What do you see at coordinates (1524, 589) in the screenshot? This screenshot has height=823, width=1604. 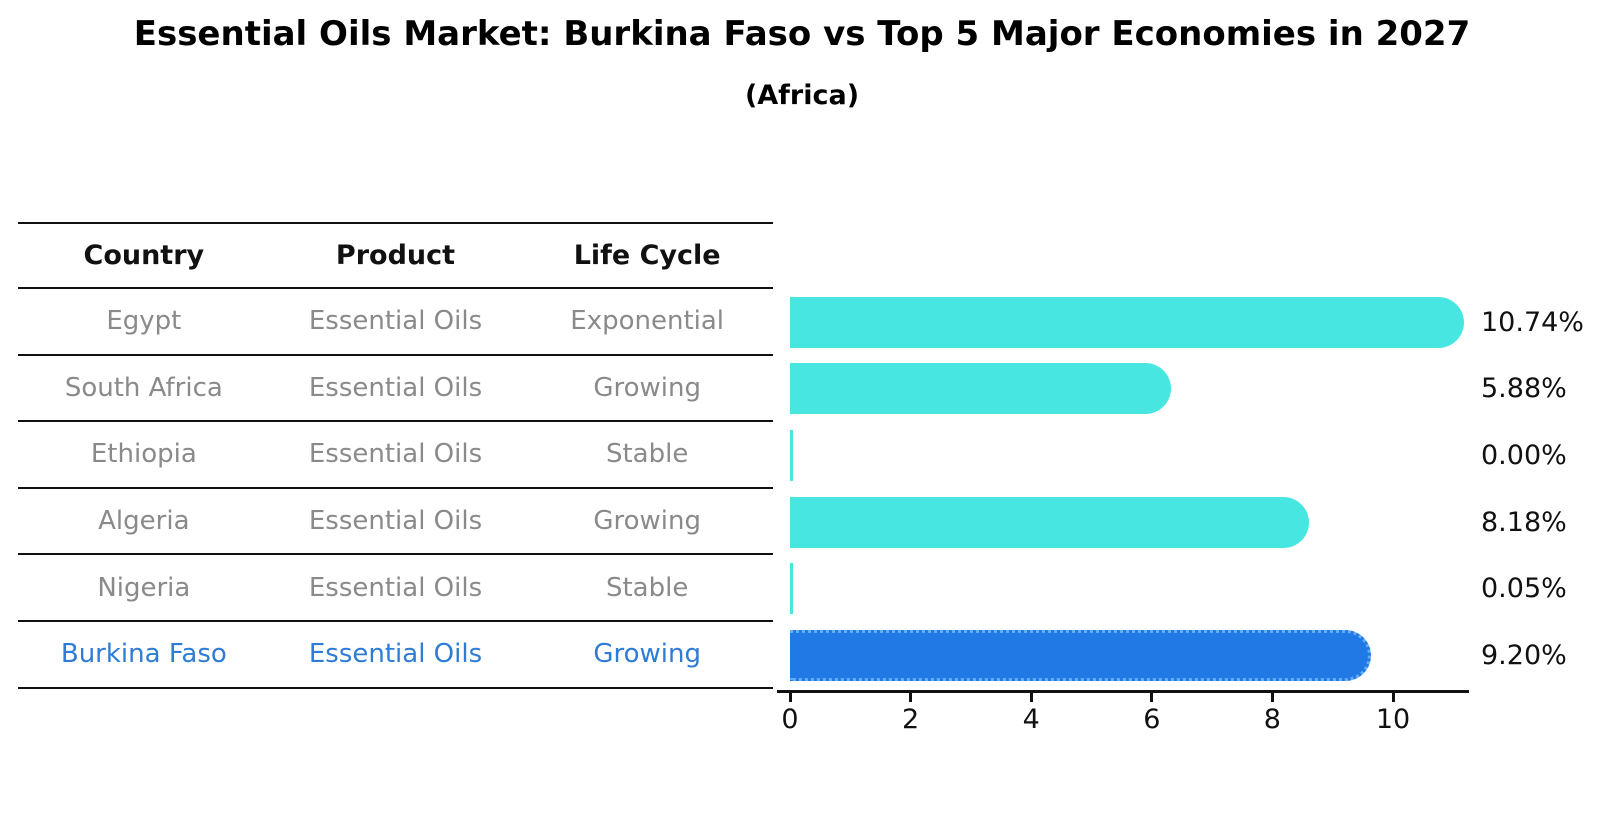 I see `bar-value-label: 0.05%` at bounding box center [1524, 589].